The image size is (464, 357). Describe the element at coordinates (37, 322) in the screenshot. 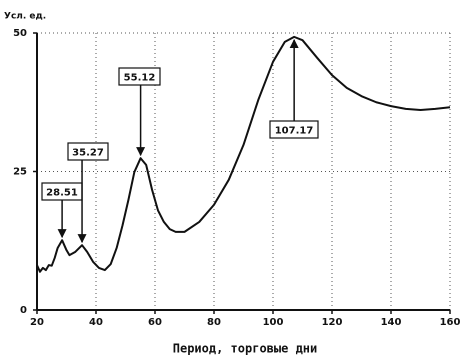

I see `x-tick-label: 20` at that location.